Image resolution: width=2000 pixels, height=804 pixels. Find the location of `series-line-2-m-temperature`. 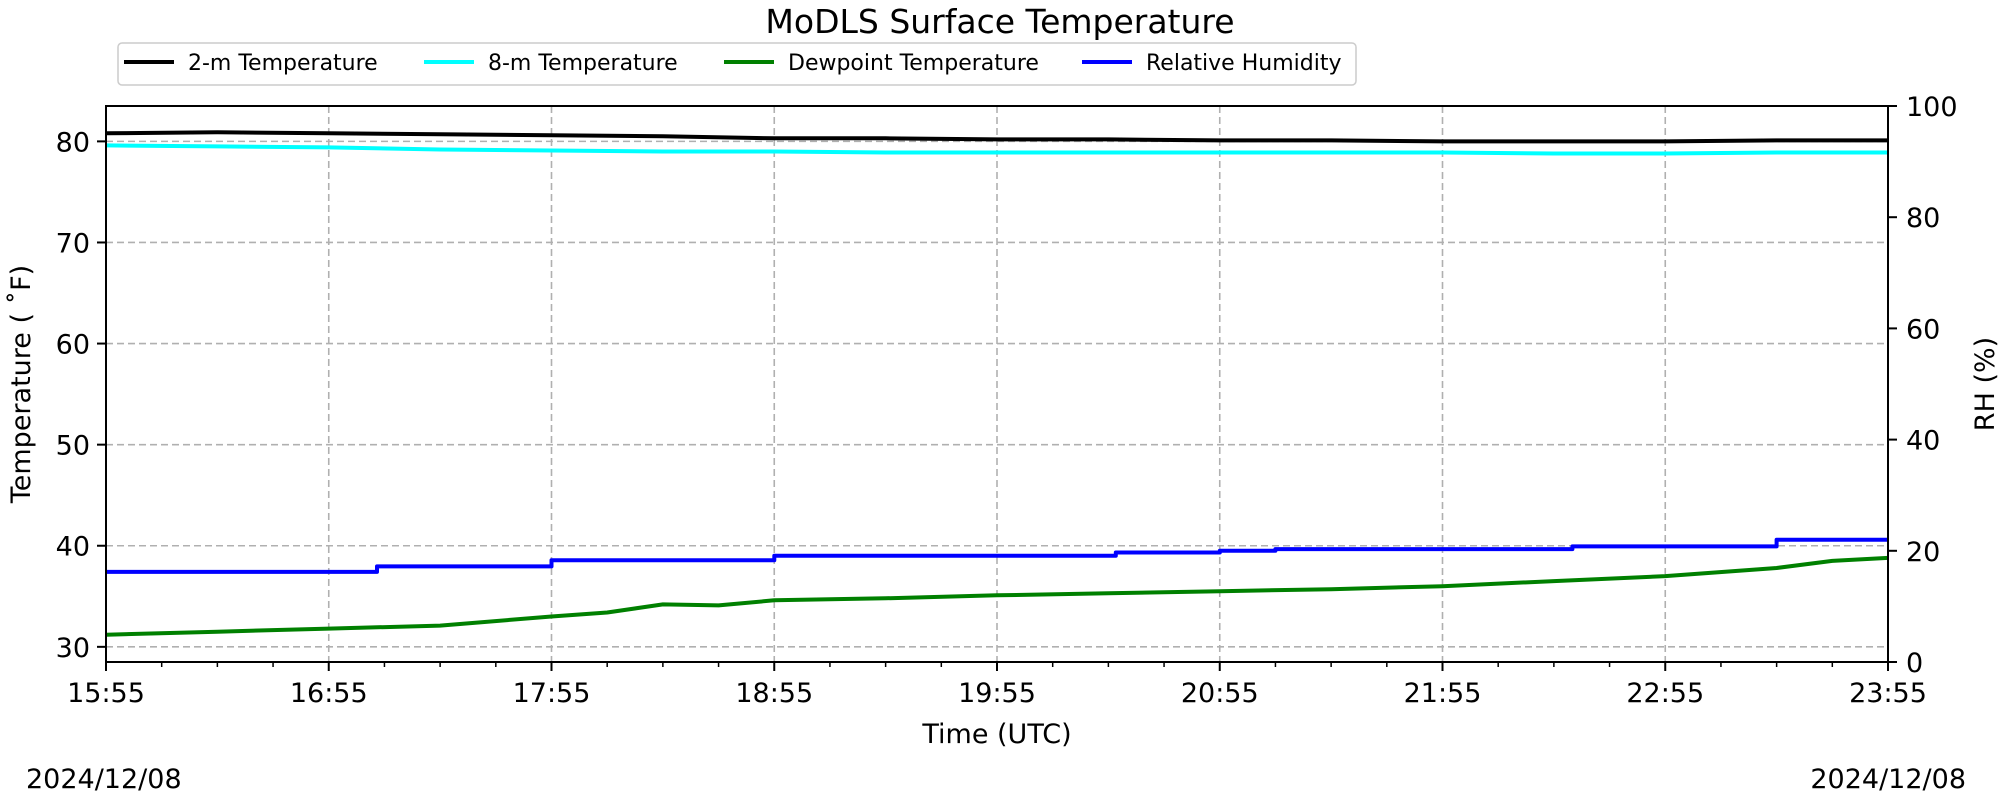

series-line-2-m-temperature is located at coordinates (996, 137).